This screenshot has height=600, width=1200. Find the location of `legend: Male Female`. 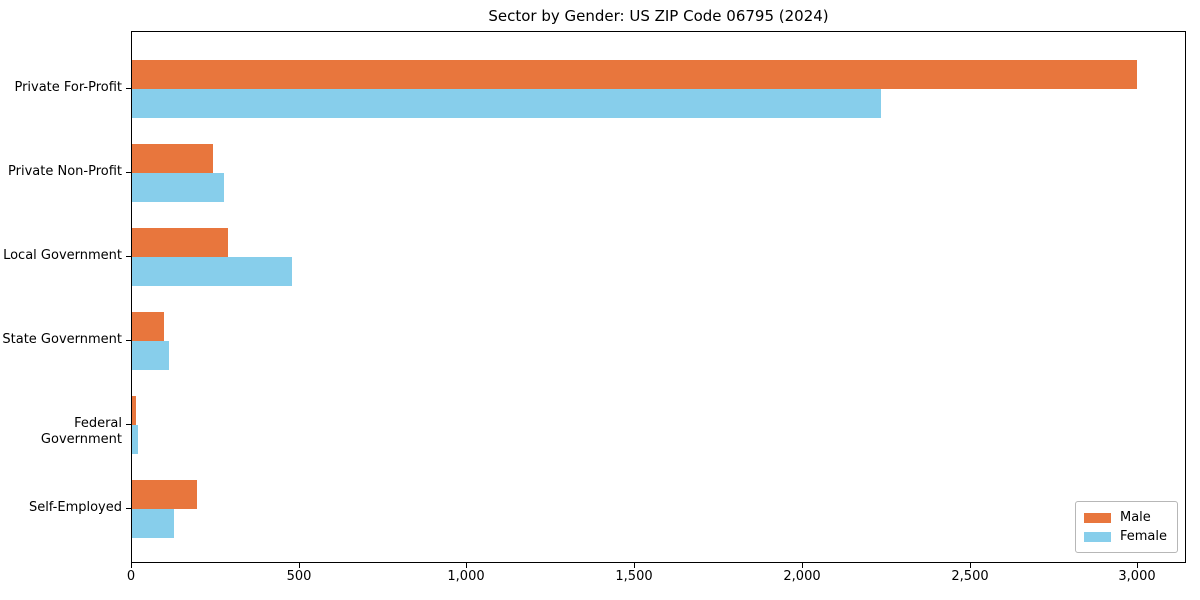

legend: Male Female is located at coordinates (1126, 527).